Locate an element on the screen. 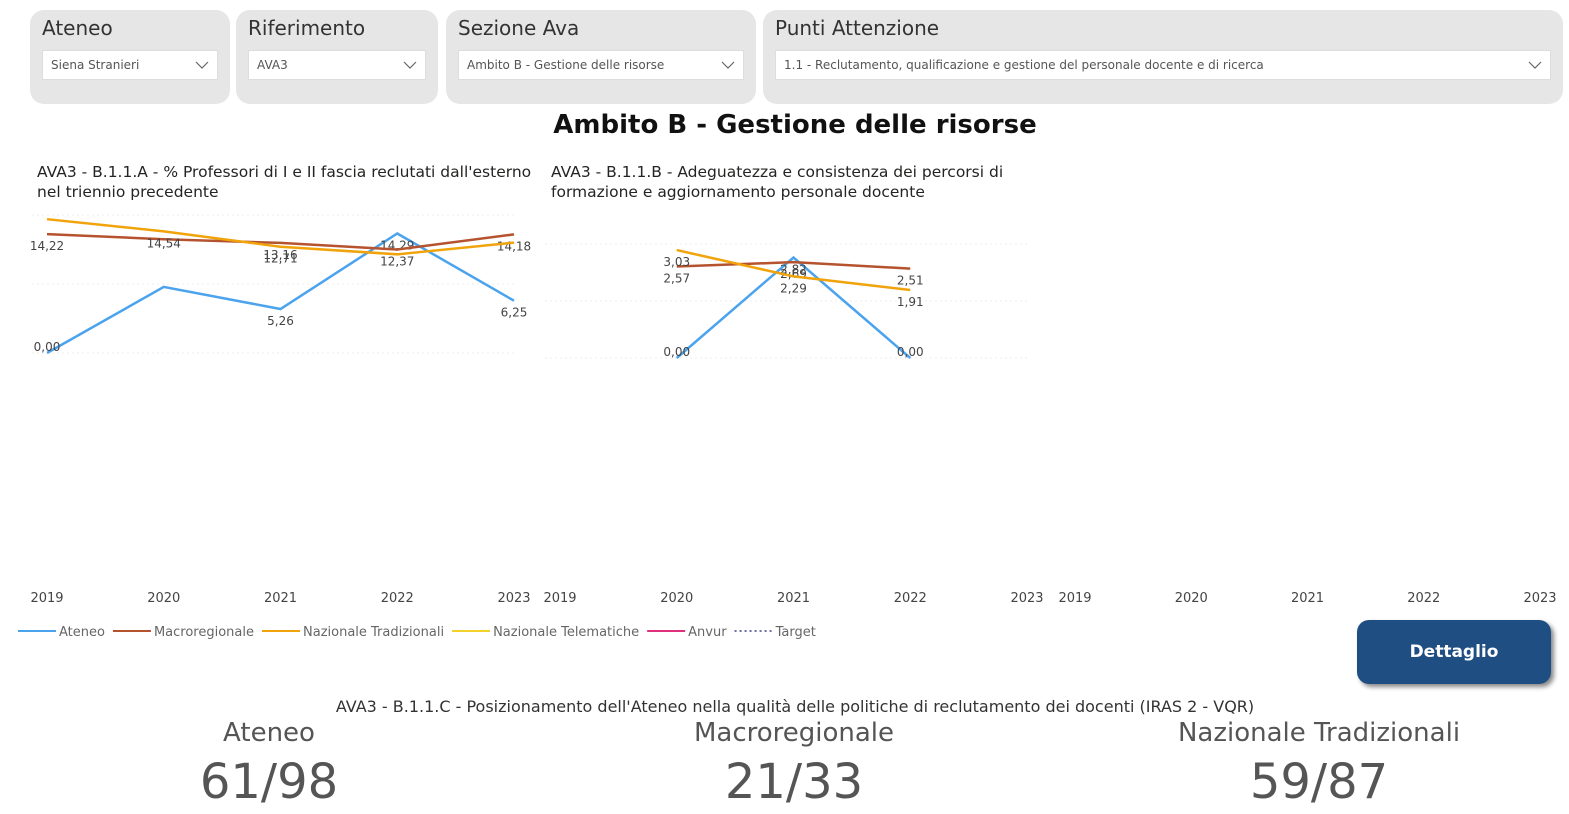 Image resolution: width=1569 pixels, height=814 pixels. data-label: 1,91 is located at coordinates (910, 302).